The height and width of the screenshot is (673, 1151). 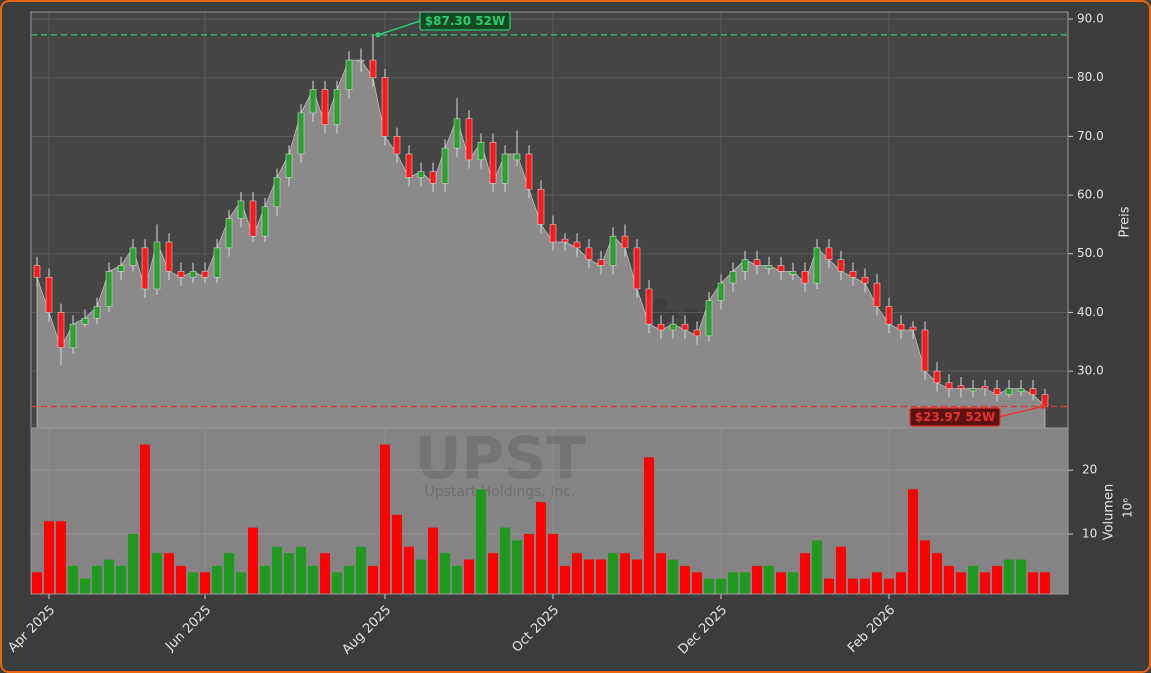 I want to click on y-tick-label: 90.0, so click(x=1090, y=19).